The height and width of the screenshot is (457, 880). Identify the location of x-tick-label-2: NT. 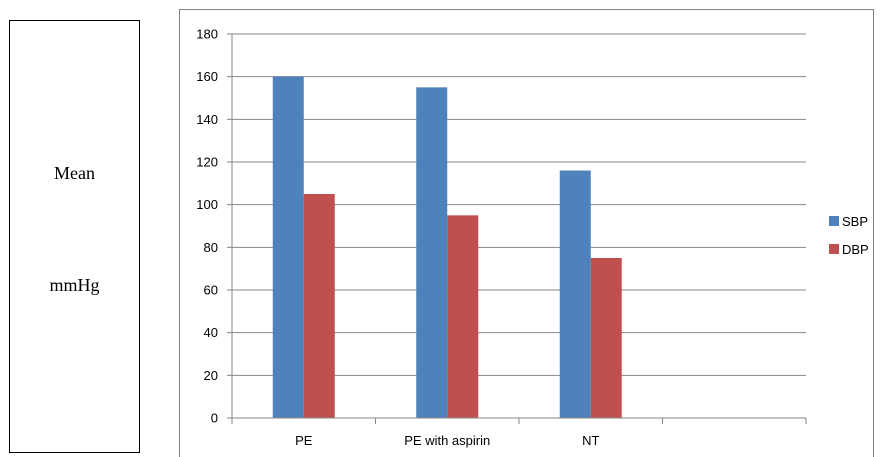
(590, 440).